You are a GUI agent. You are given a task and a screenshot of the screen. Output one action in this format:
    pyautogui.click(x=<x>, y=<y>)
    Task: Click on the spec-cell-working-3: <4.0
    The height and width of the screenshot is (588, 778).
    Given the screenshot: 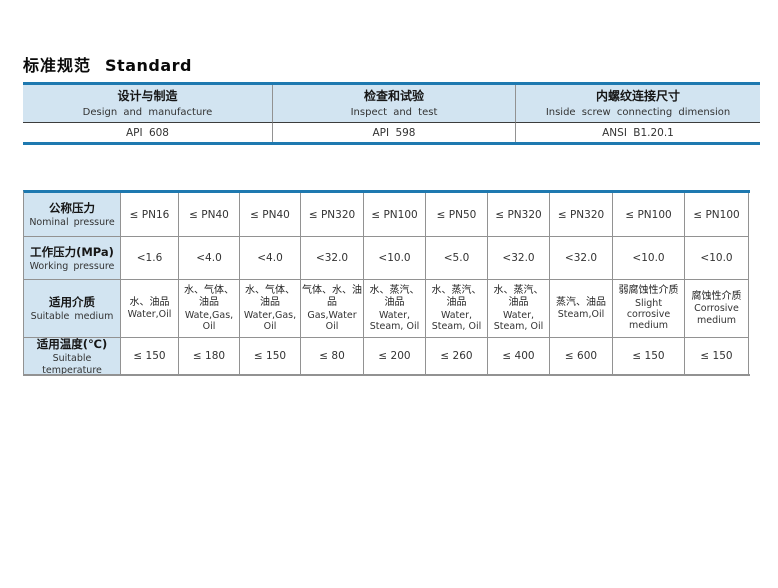 What is the action you would take?
    pyautogui.click(x=270, y=258)
    